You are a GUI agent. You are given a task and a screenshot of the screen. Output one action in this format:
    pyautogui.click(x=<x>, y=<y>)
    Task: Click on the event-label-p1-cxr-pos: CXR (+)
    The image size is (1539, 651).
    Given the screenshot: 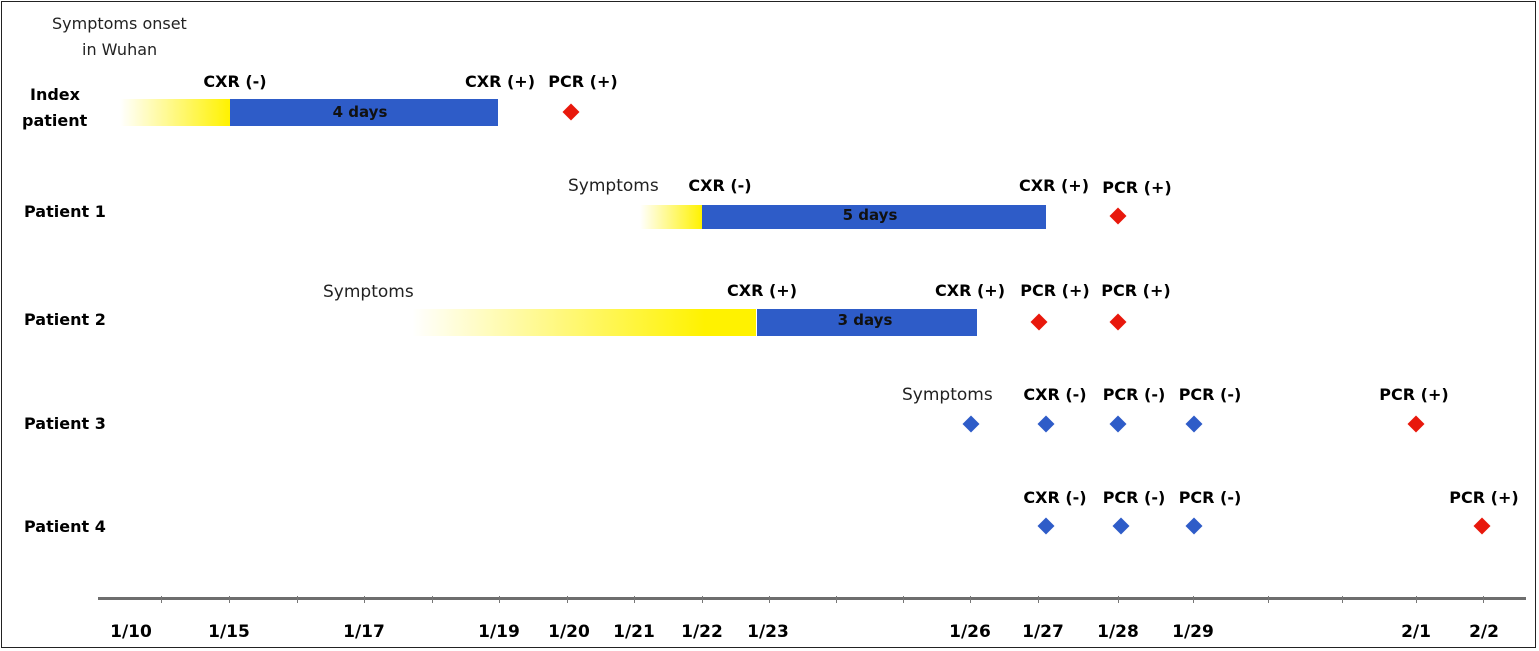 What is the action you would take?
    pyautogui.click(x=1054, y=185)
    